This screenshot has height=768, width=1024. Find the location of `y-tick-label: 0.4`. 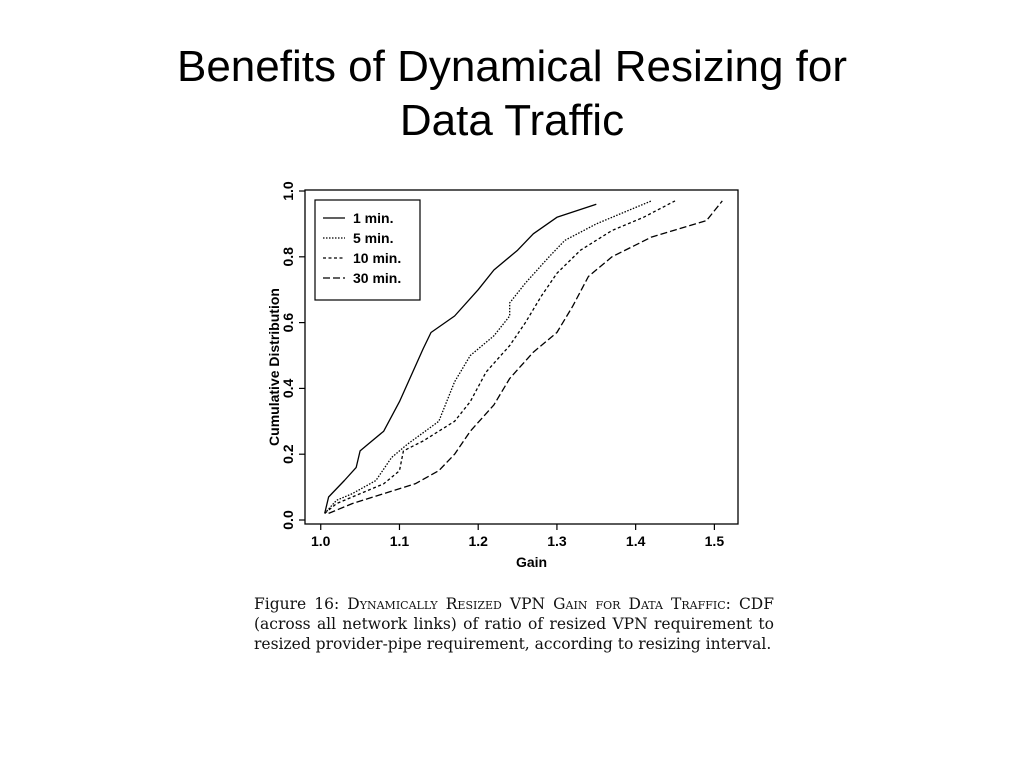

y-tick-label: 0.4 is located at coordinates (288, 388).